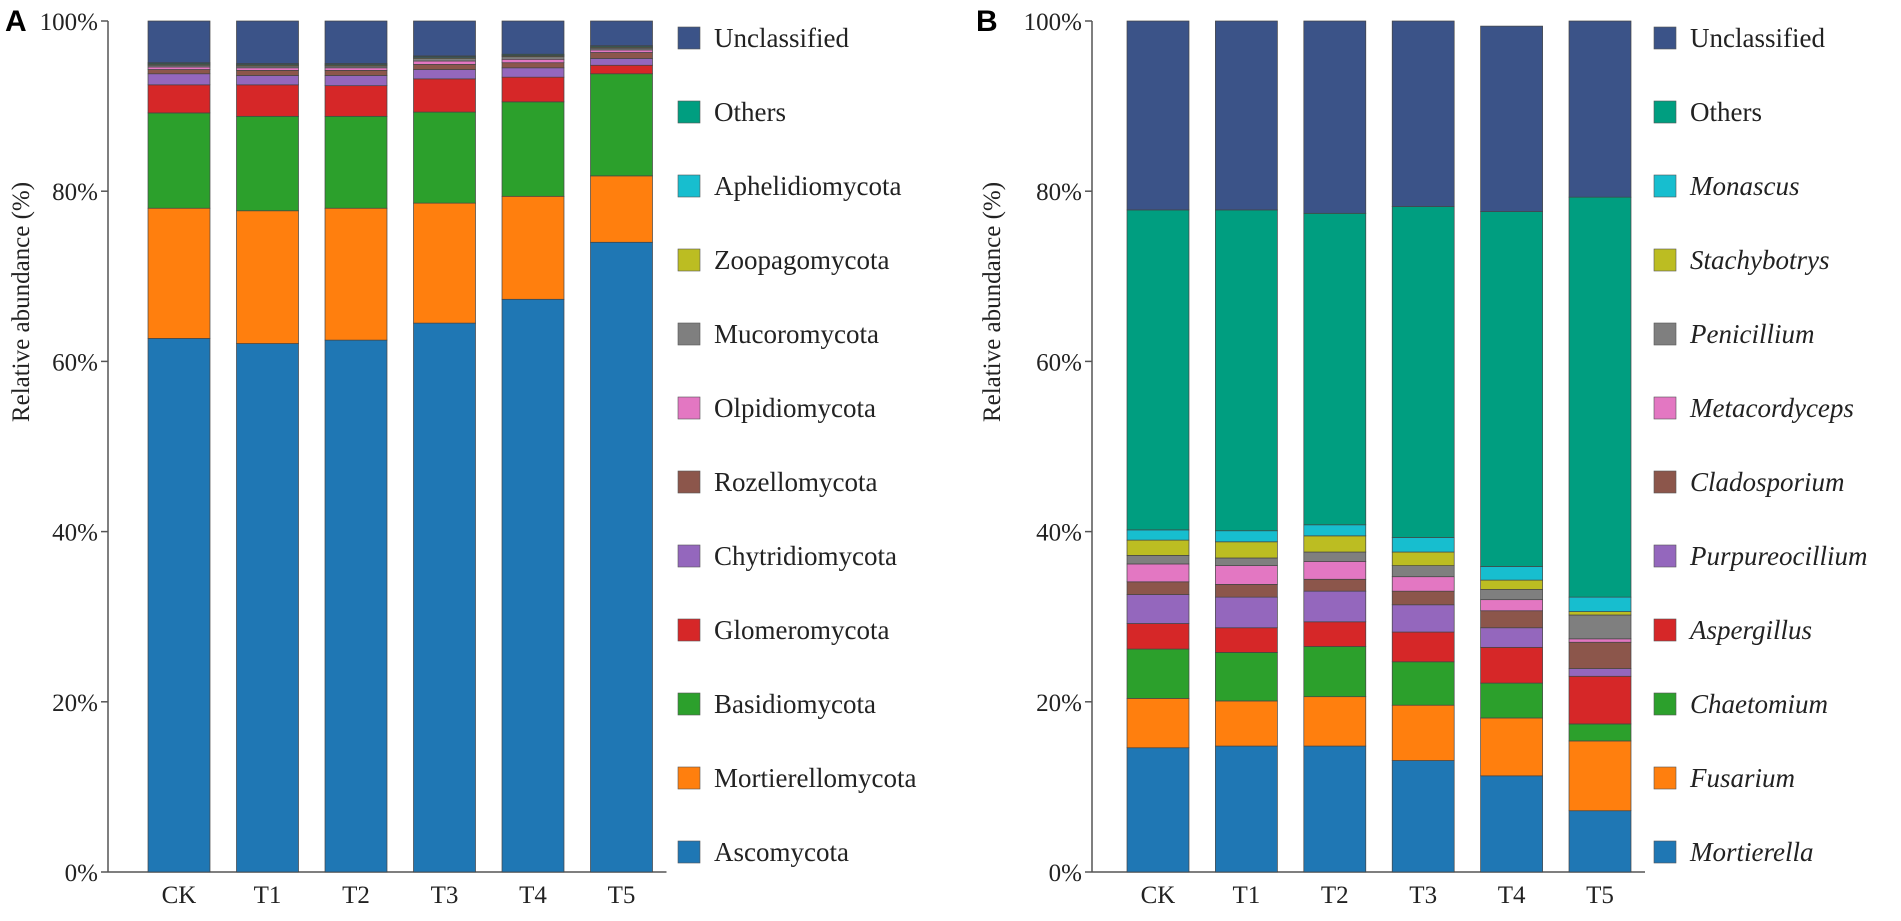  I want to click on panel-b-bar-segment-t1-purpureocillium, so click(1246, 612).